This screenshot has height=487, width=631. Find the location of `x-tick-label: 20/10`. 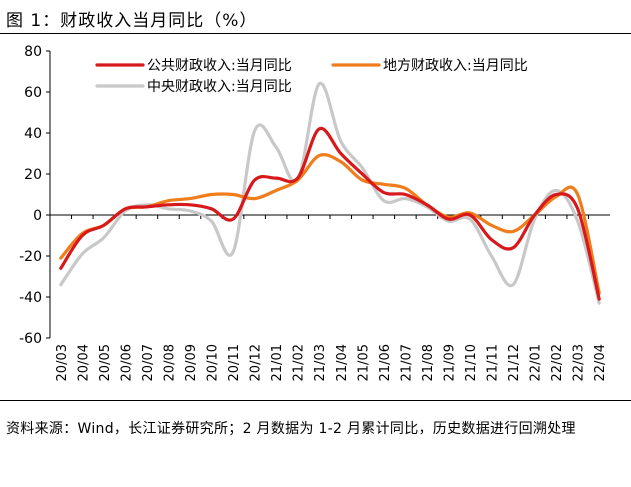

x-tick-label: 20/10 is located at coordinates (213, 362).